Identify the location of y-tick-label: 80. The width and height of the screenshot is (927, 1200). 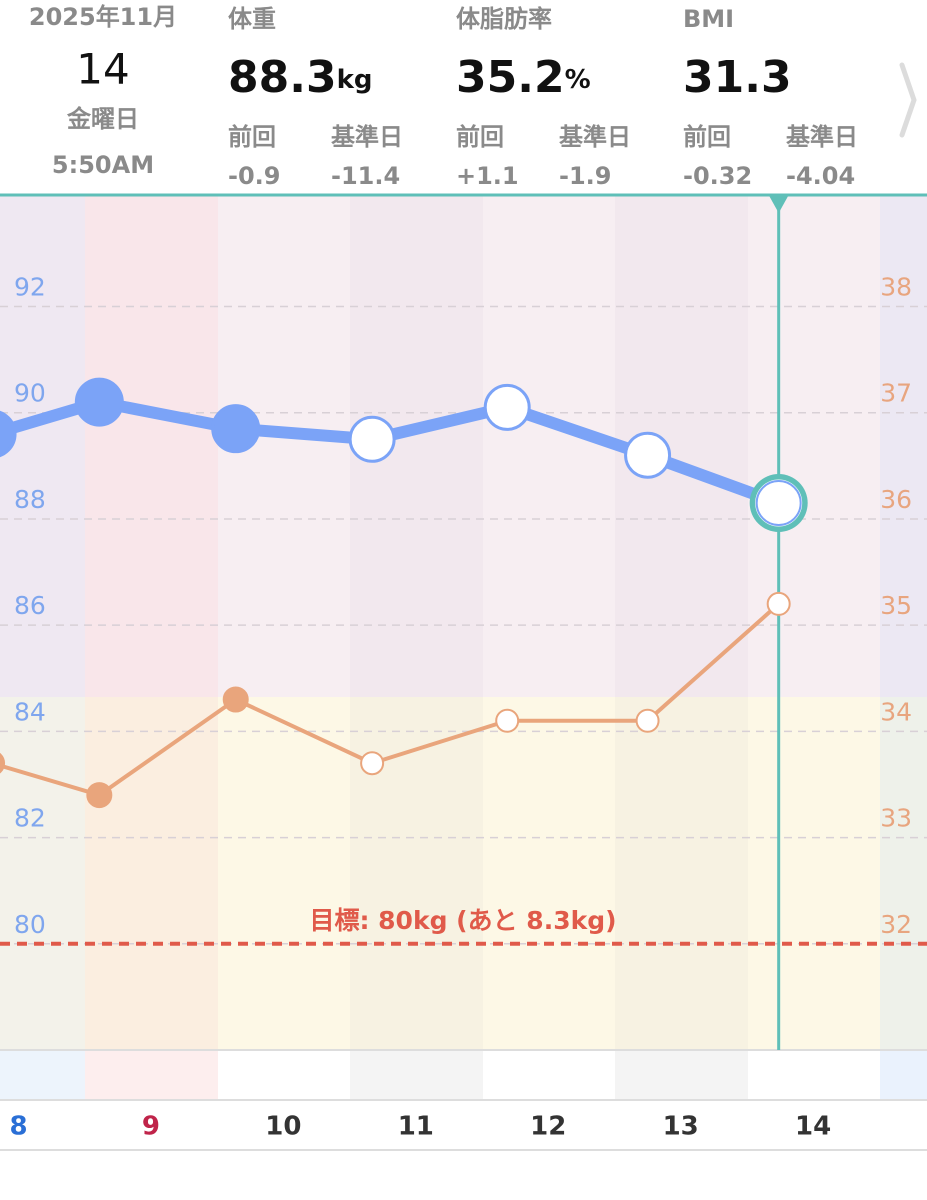
(30, 924).